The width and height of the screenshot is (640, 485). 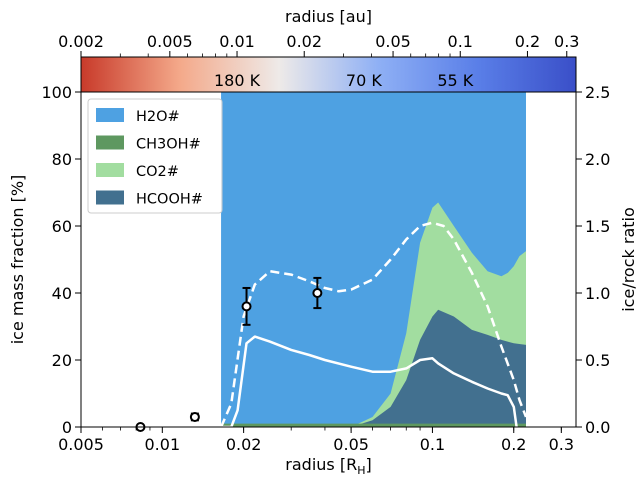 I want to click on x-tick-label: 0.05, so click(x=351, y=444).